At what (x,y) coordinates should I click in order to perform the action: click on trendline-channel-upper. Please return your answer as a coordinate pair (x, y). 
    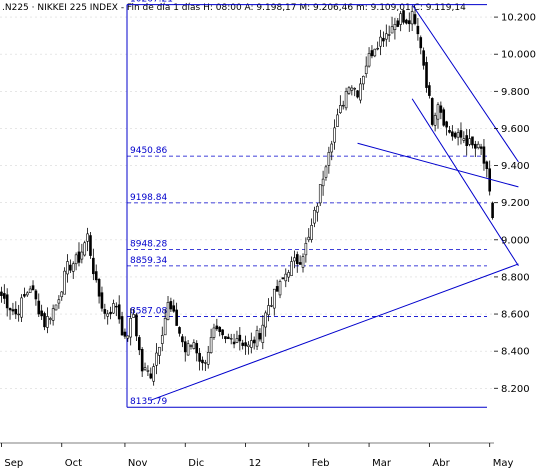
    Looking at the image, I should click on (465, 83).